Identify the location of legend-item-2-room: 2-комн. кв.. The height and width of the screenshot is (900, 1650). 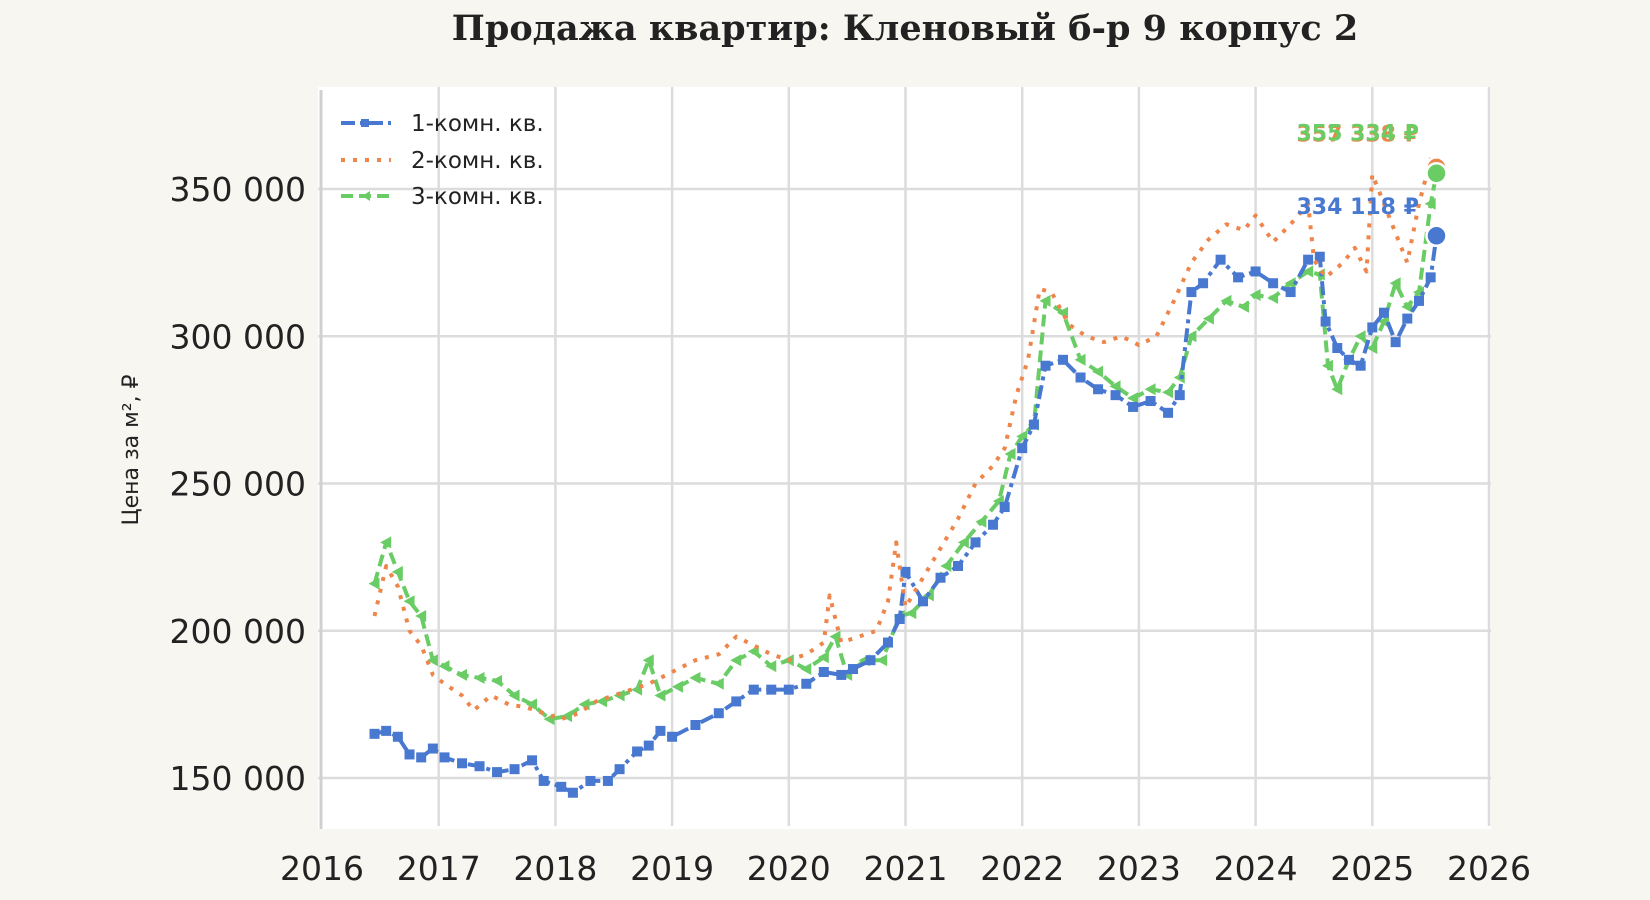
(442, 161).